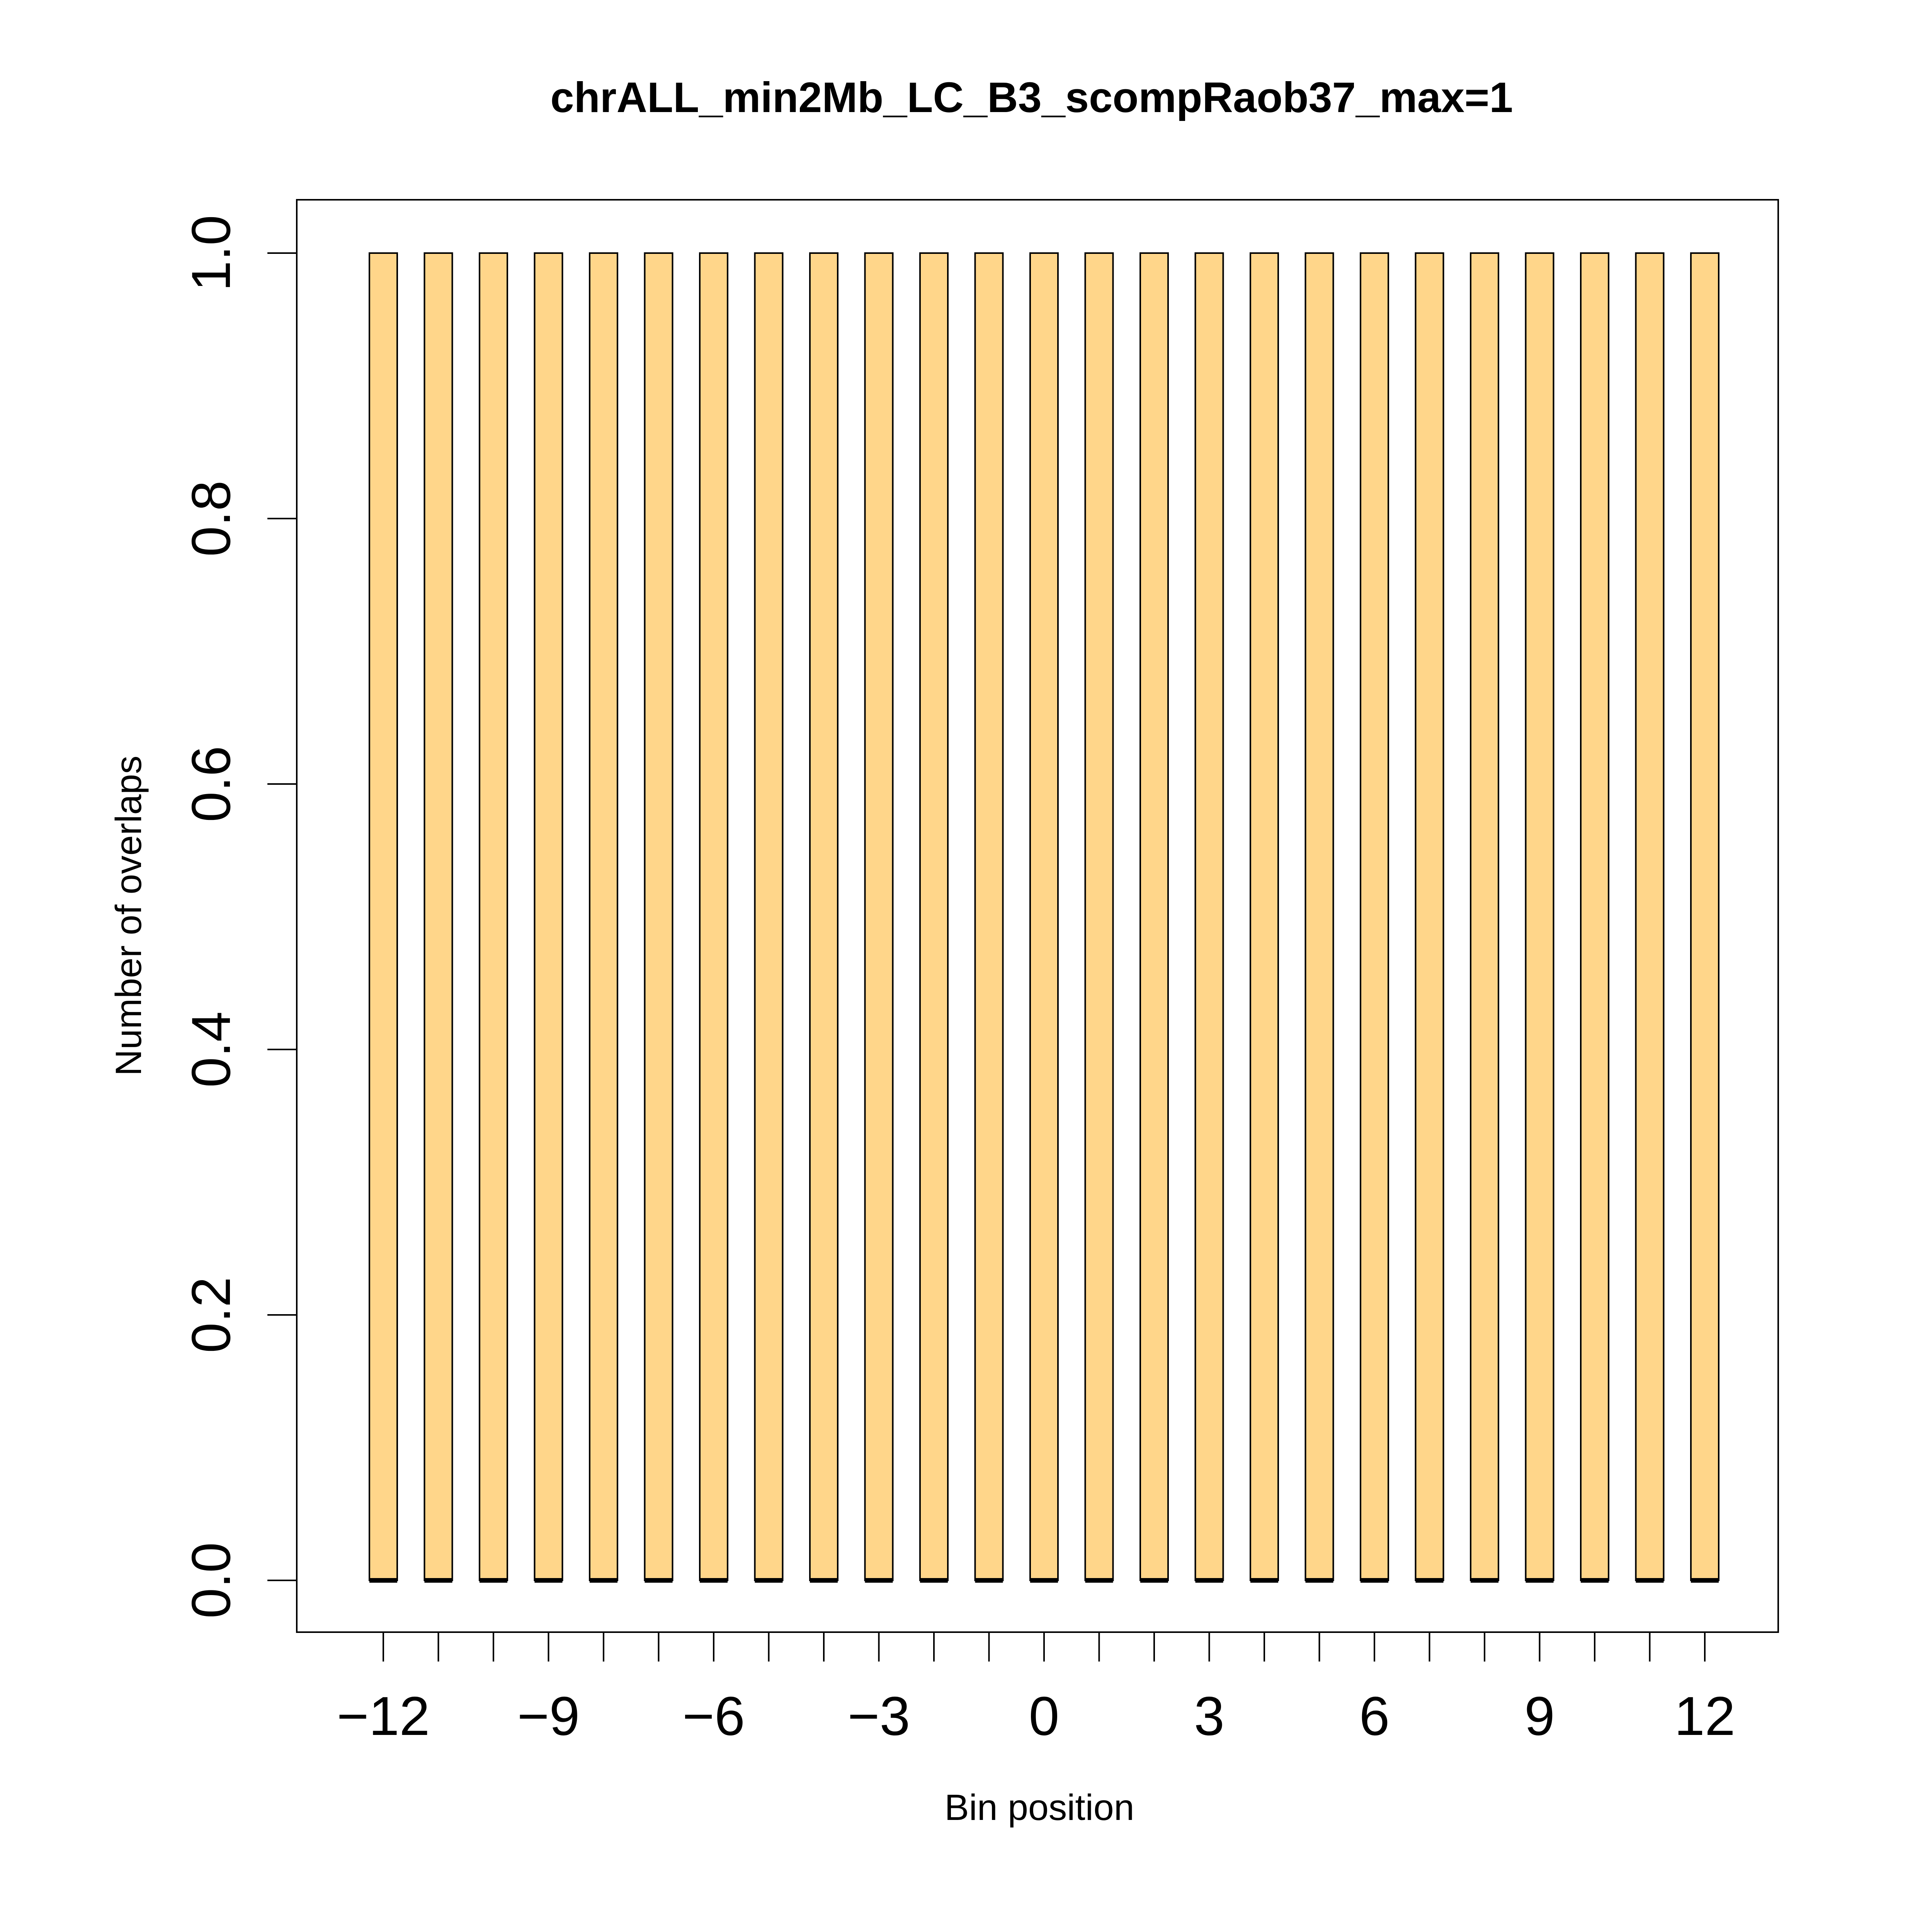 The image size is (1932, 1932). I want to click on x-axis: −12 −9 −6 −3 0 3 6 9 12, so click(1036, 1689).